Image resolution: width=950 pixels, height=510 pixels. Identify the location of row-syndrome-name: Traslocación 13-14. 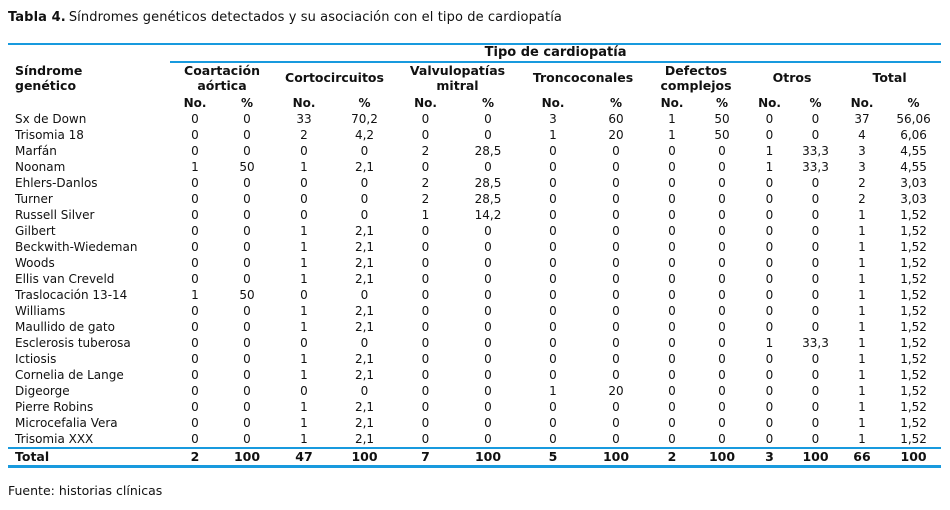
(71, 294).